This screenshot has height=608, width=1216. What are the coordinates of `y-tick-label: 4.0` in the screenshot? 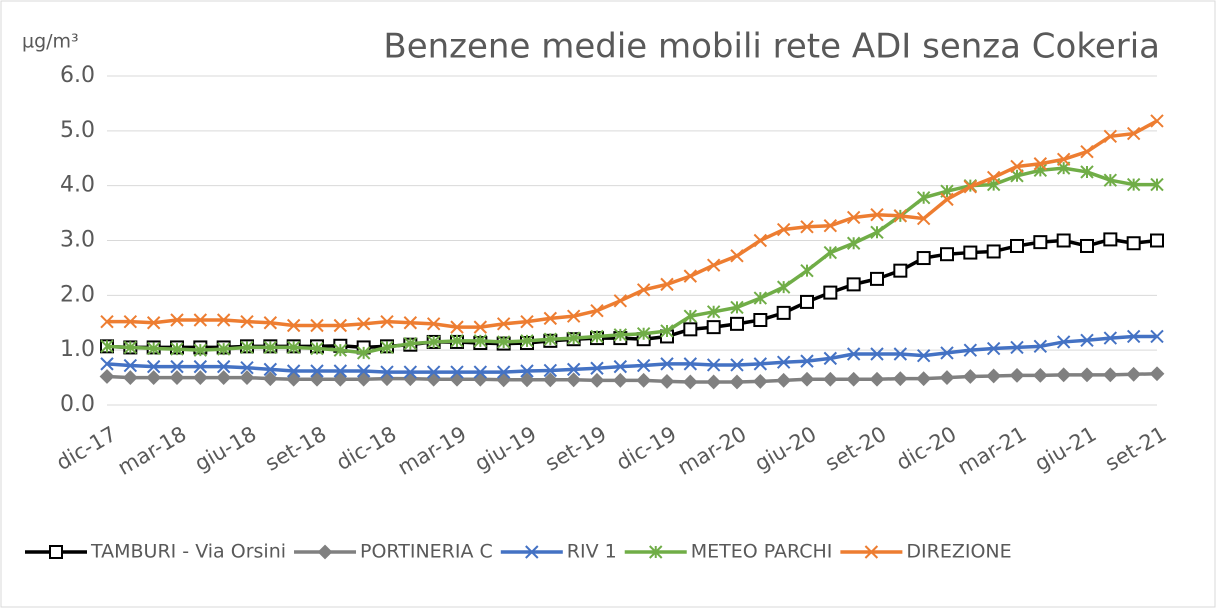 It's located at (77, 185).